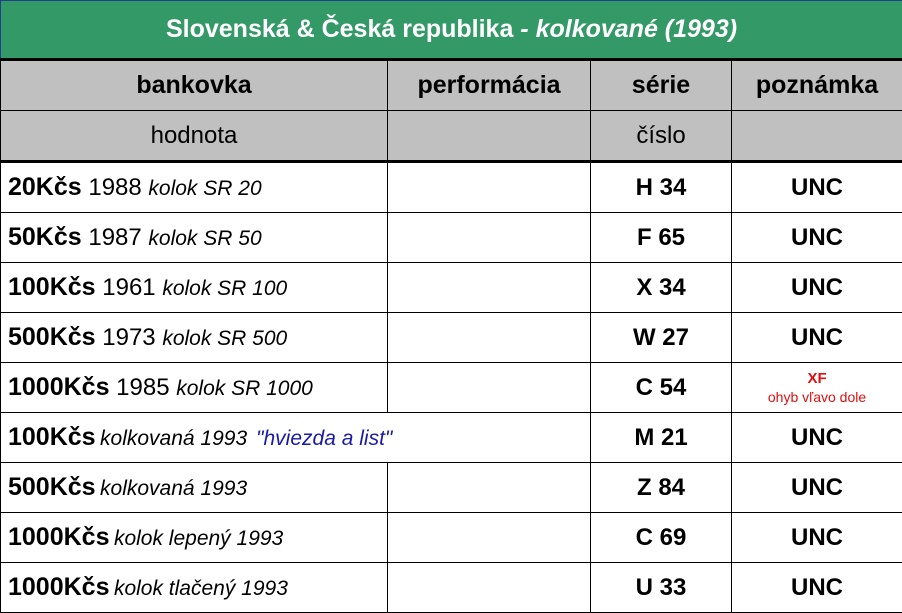  I want to click on table-row: 1000Kčs kolok lepený 1993 C 69 UNC, so click(451, 538).